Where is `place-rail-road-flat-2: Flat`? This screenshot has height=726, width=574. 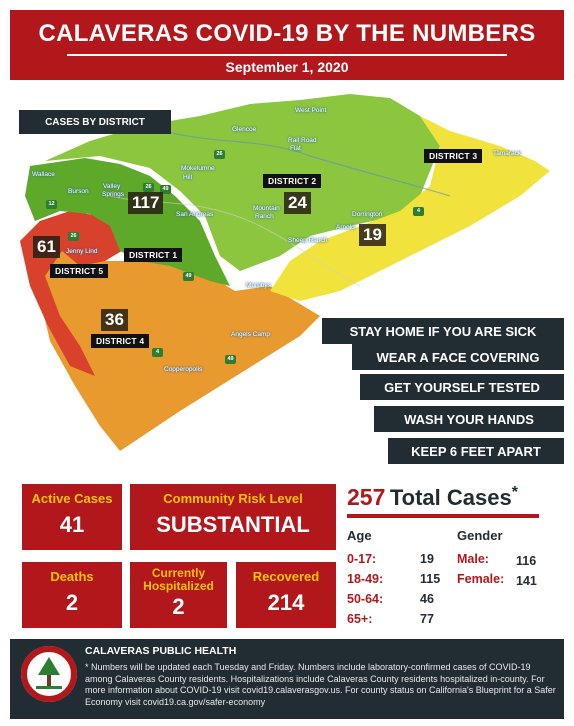 place-rail-road-flat-2: Flat is located at coordinates (295, 148).